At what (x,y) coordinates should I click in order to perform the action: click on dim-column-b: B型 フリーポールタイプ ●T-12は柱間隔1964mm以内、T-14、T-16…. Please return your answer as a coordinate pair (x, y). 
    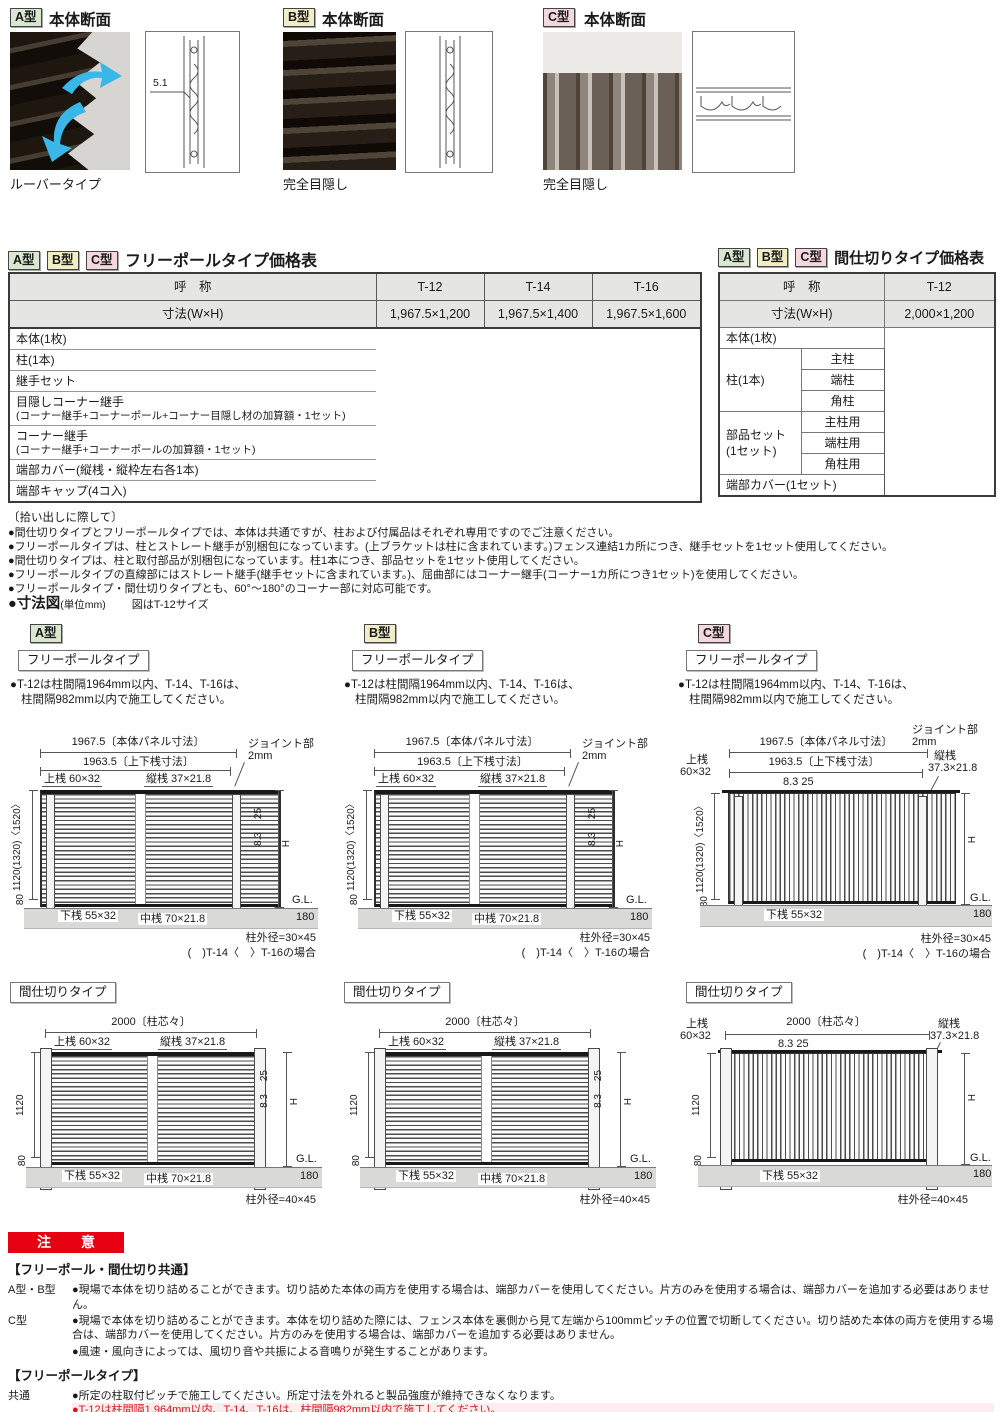
    Looking at the image, I should click on (503, 926).